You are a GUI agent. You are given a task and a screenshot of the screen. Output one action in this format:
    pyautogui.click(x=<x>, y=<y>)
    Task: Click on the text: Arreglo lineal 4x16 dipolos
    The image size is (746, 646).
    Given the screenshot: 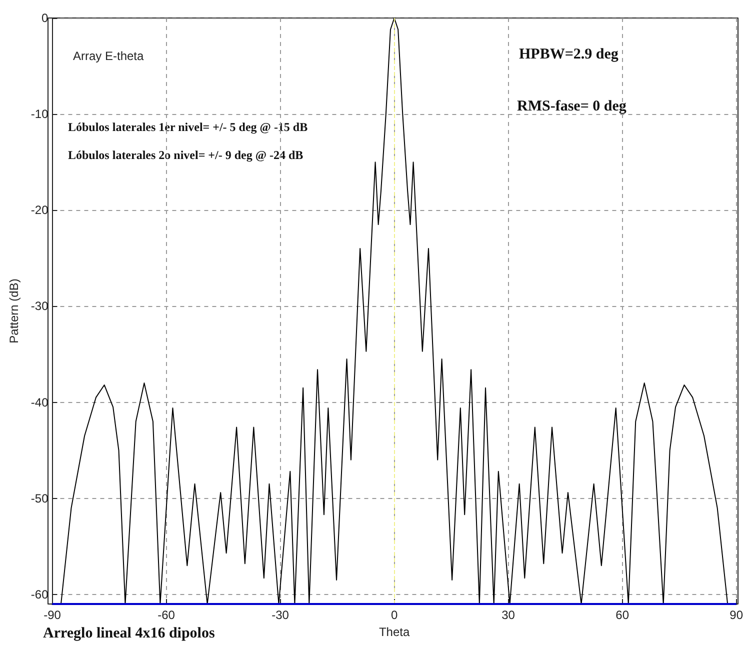 What is the action you would take?
    pyautogui.click(x=129, y=634)
    